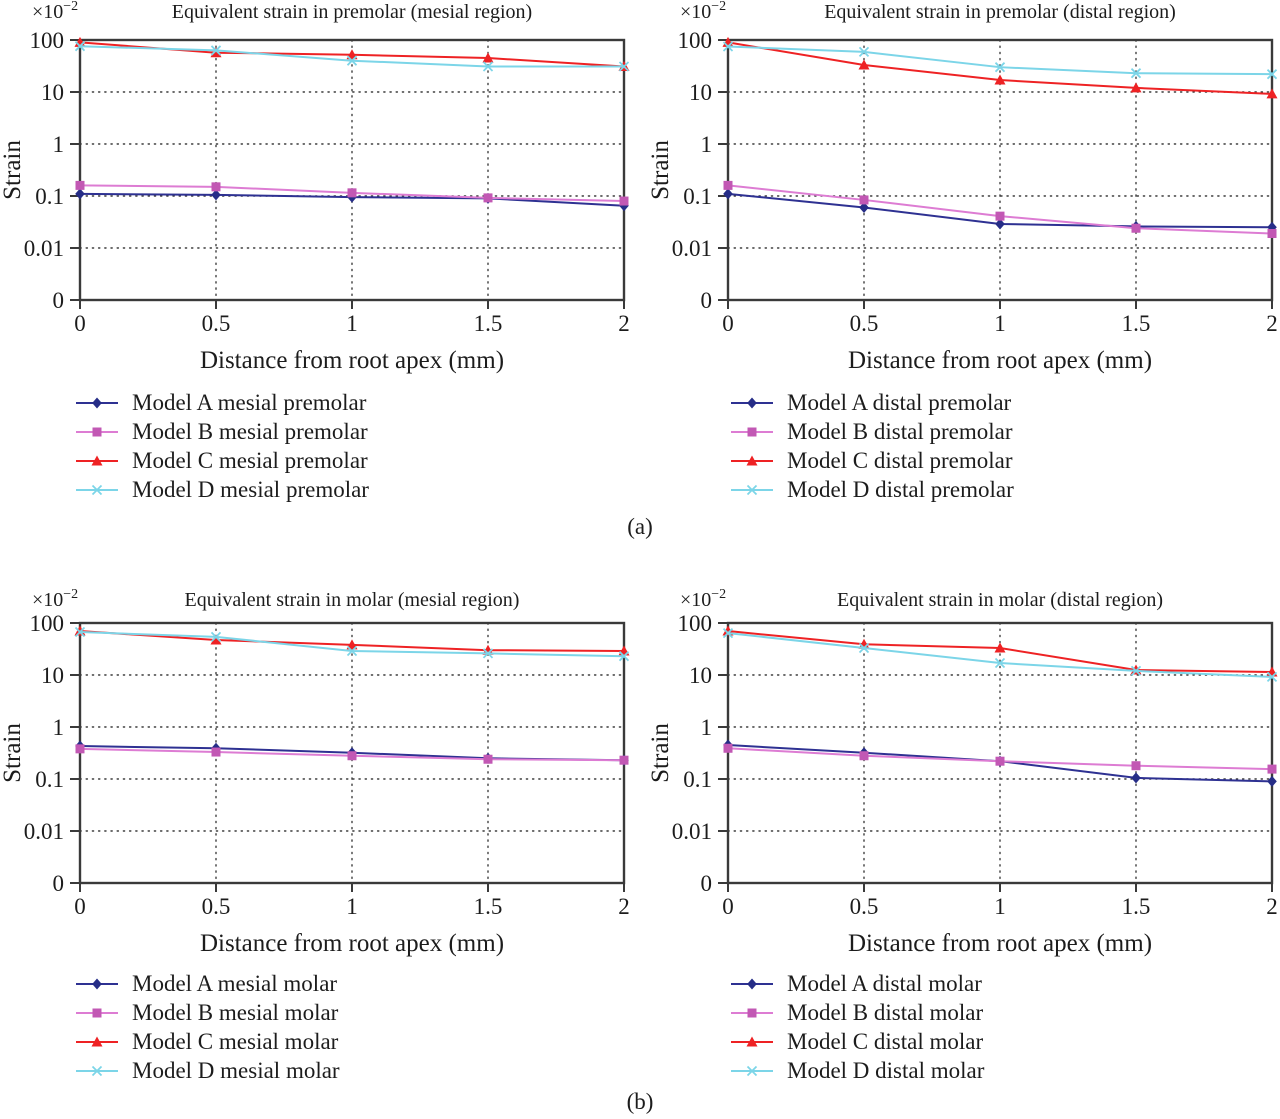 Image resolution: width=1280 pixels, height=1119 pixels. Describe the element at coordinates (872, 402) in the screenshot. I see `legend-item-model-a-distal-premolar: Model A distal premolar` at that location.